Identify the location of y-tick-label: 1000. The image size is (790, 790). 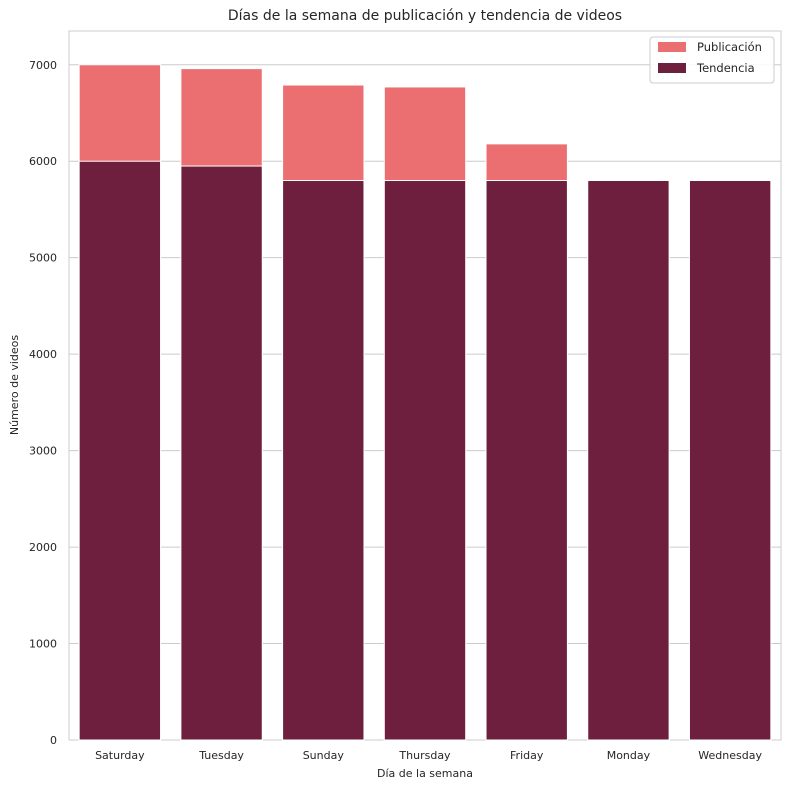
(43, 644).